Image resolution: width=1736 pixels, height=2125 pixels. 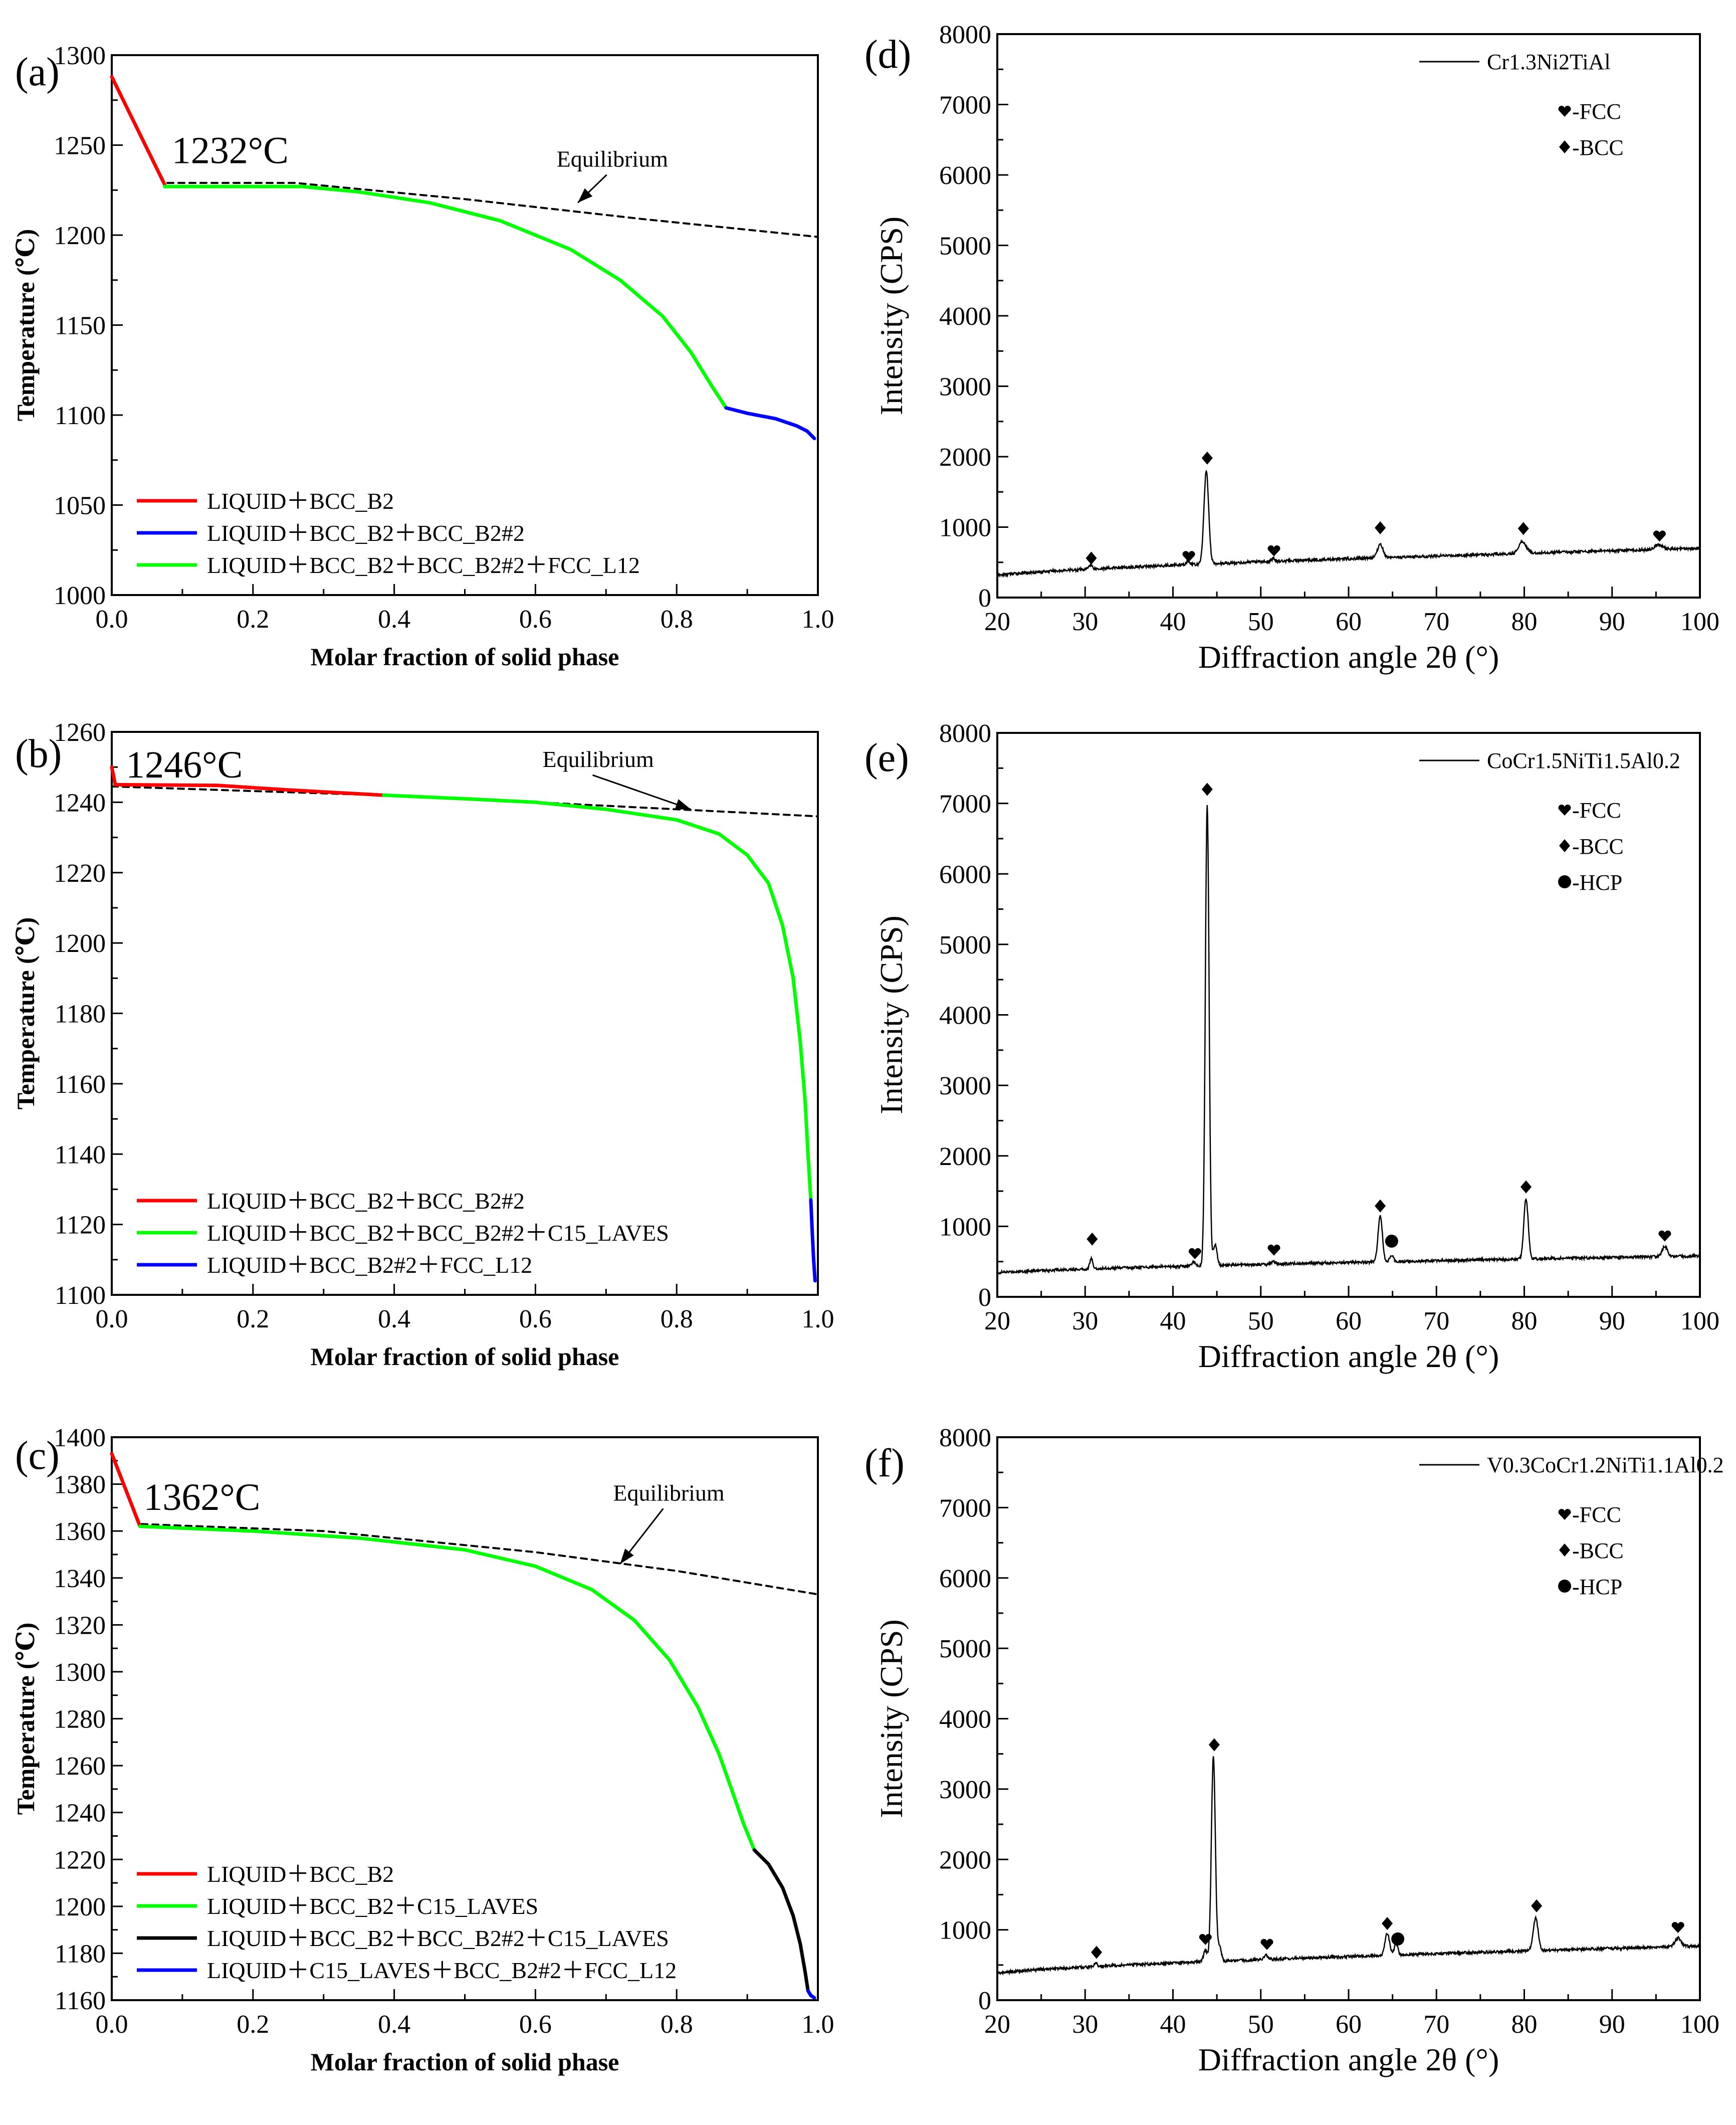 I want to click on legend-entry: LIQUID＋BCC_B2＋BCC_B2#2＋C15_LAVES, so click(x=438, y=1233).